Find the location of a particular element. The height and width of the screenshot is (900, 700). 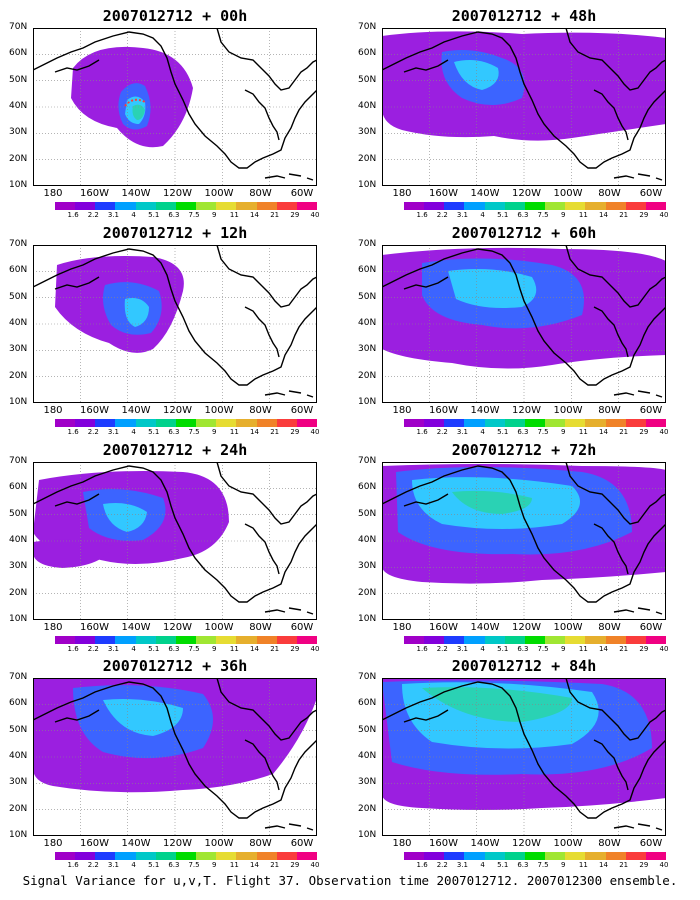

longitude-label: 160W is located at coordinates (443, 627).